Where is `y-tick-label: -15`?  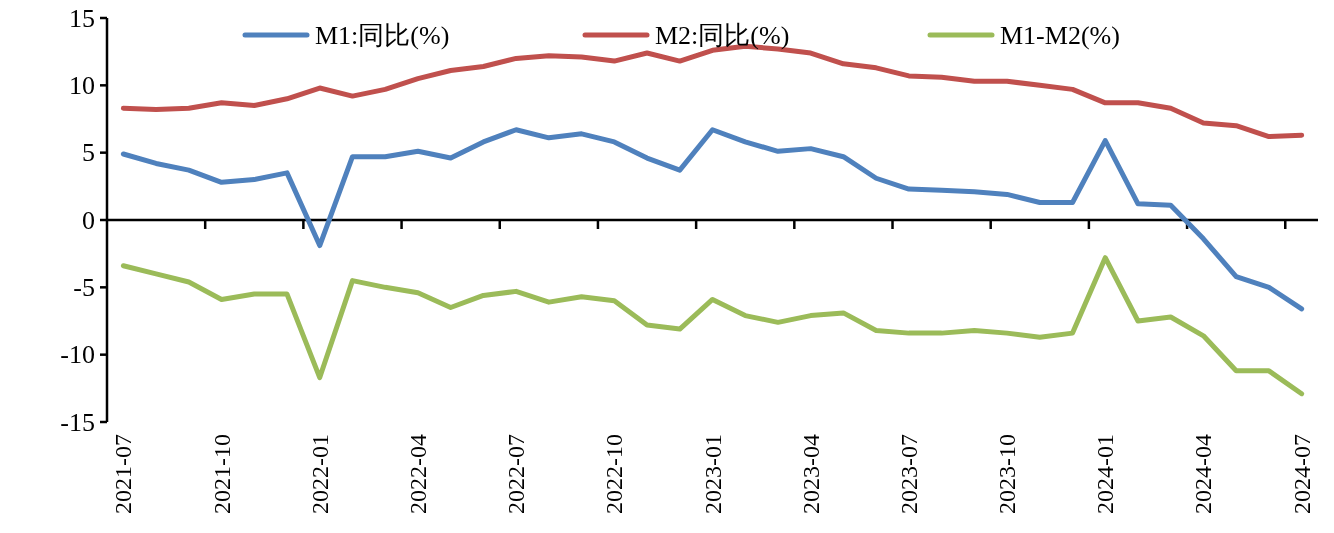
y-tick-label: -15 is located at coordinates (77, 422).